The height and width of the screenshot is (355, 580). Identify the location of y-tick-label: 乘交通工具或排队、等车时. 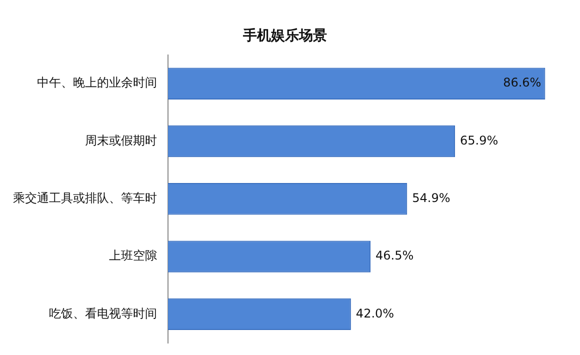
(85, 198).